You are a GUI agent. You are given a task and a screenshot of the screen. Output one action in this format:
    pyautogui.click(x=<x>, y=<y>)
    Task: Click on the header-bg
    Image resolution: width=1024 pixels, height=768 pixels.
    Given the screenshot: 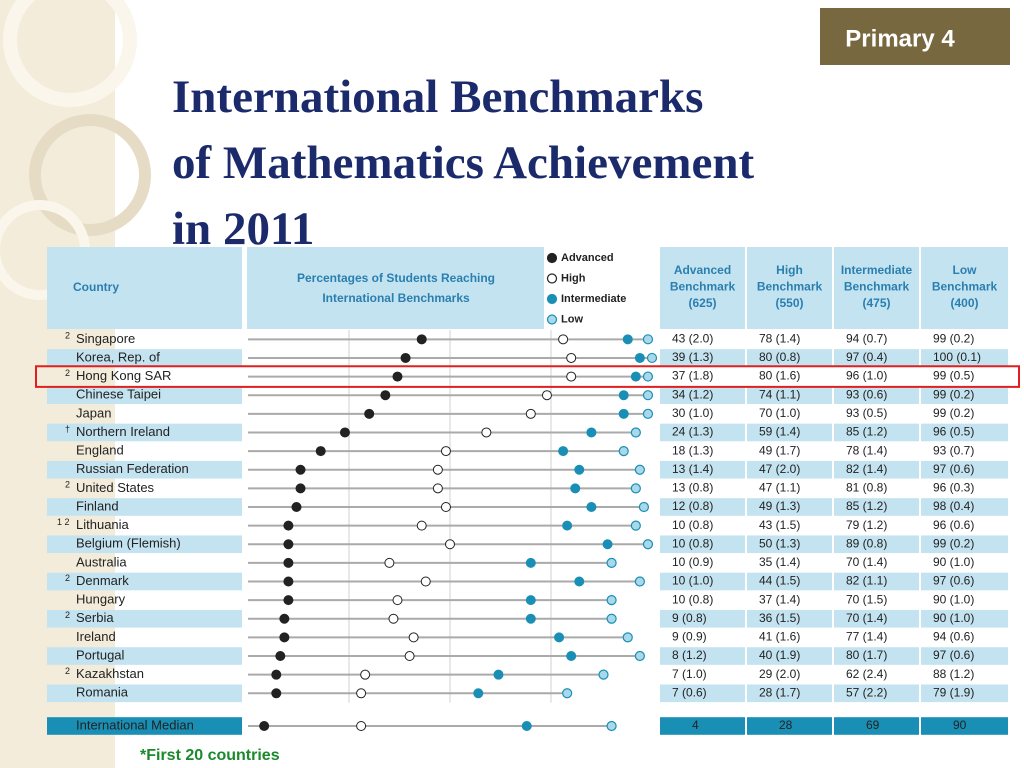 What is the action you would take?
    pyautogui.click(x=144, y=288)
    